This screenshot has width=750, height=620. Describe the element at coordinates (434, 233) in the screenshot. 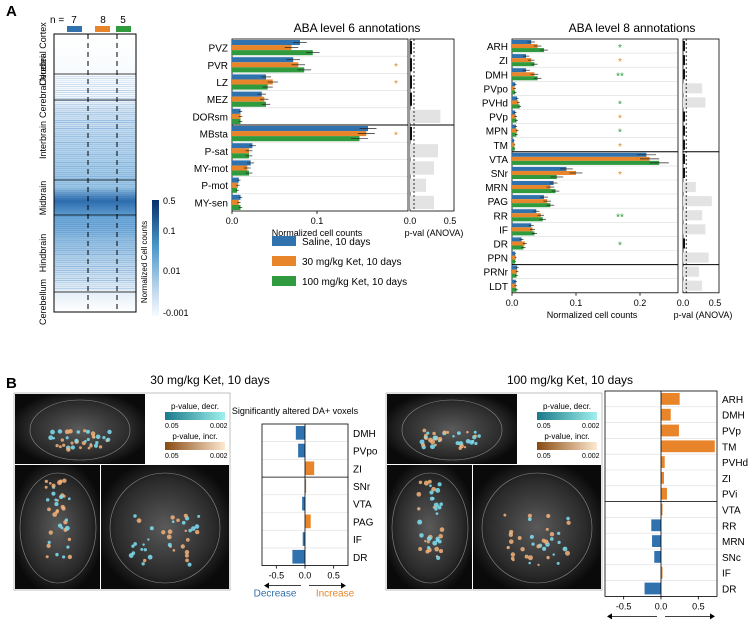

I see `pval-axis-label: p-val (ANOVA)` at that location.